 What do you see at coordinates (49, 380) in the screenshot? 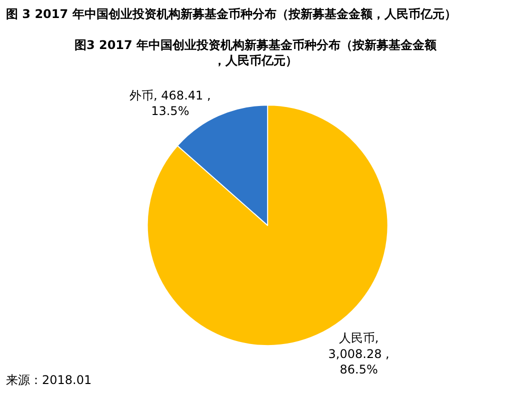
I see `source-note: 来源：2018.01` at bounding box center [49, 380].